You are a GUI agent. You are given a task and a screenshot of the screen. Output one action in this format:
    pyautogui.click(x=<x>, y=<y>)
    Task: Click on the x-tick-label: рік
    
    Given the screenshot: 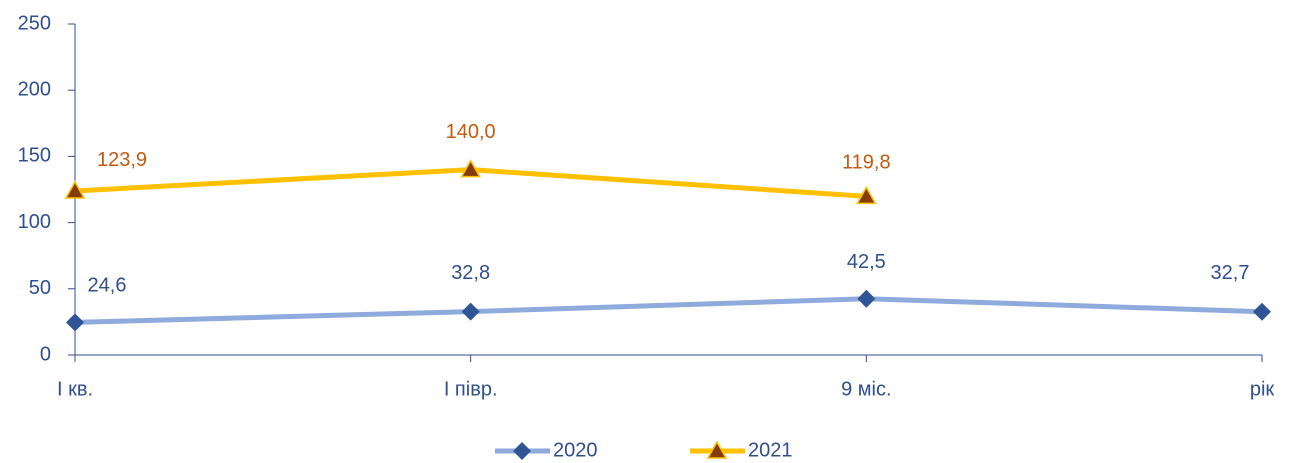 What is the action you would take?
    pyautogui.click(x=1262, y=389)
    